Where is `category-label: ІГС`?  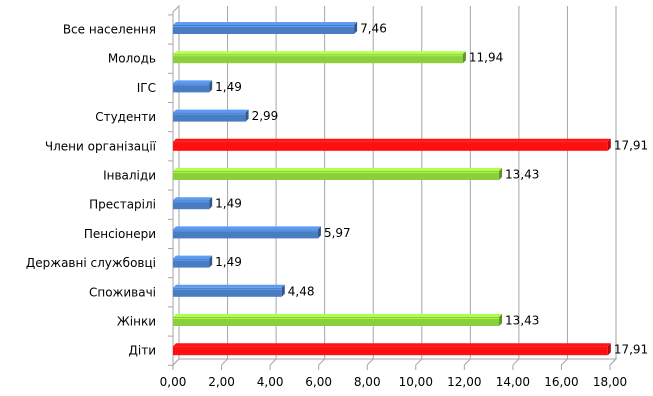 category-label: ІГС is located at coordinates (146, 88).